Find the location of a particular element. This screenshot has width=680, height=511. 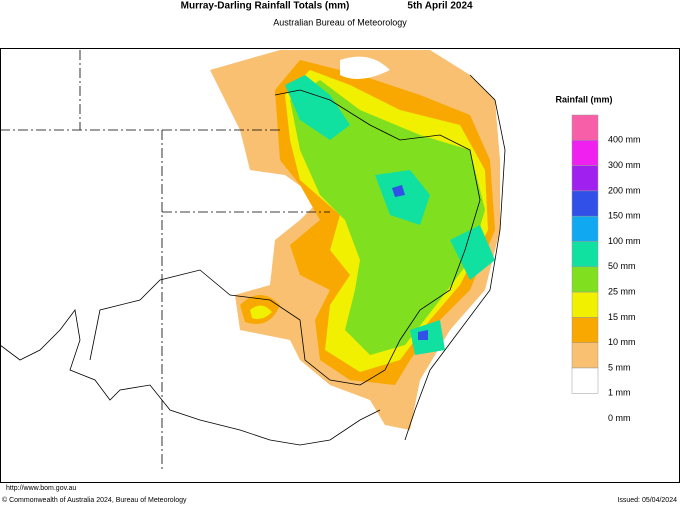

legend-label: 15 mm is located at coordinates (622, 317).